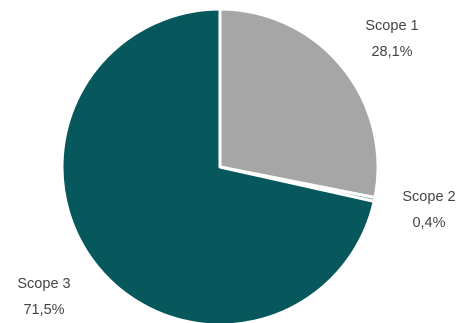 The height and width of the screenshot is (323, 467). What do you see at coordinates (43, 284) in the screenshot?
I see `slice-label-name-2: Scope 3` at bounding box center [43, 284].